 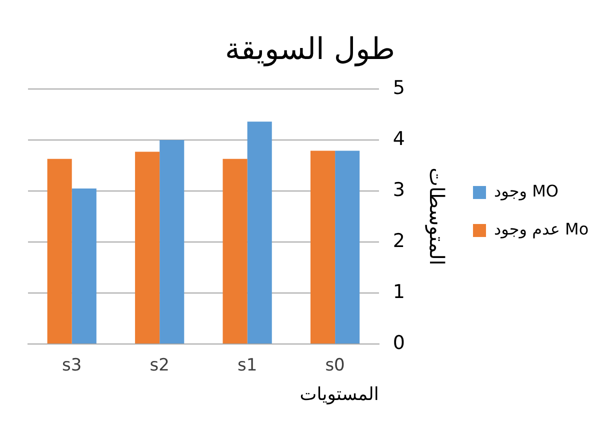 What do you see at coordinates (399, 87) in the screenshot?
I see `y-tick-label: 5` at bounding box center [399, 87].